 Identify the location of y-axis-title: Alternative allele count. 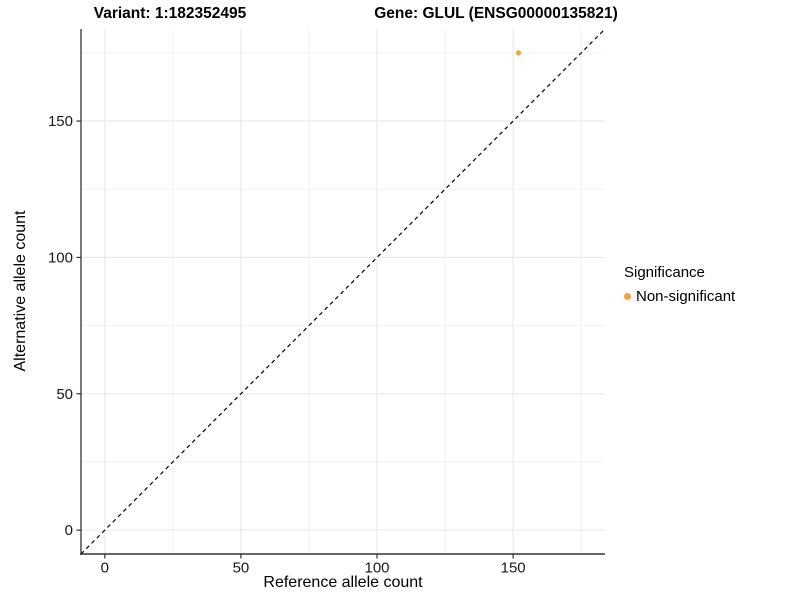
(20, 291).